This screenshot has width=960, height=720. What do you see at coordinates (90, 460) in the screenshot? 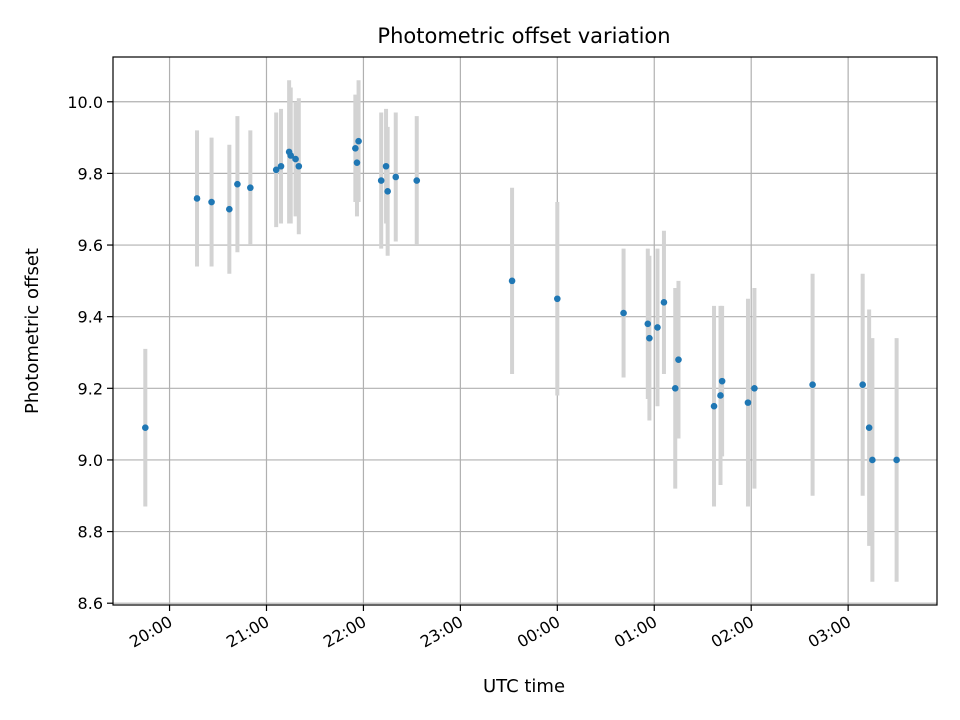
I see `y-tick-label: 9.0` at bounding box center [90, 460].